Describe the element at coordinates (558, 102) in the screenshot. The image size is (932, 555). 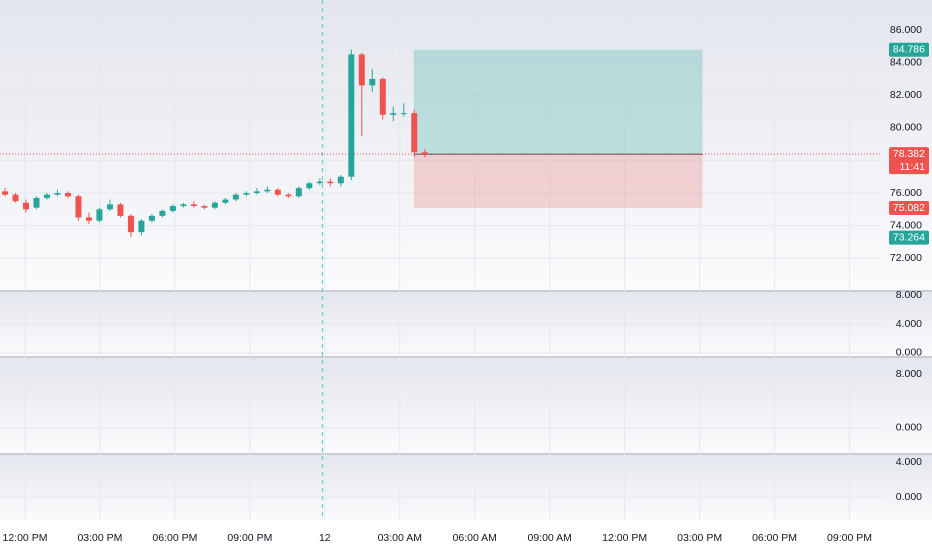
I see `profit-zone` at that location.